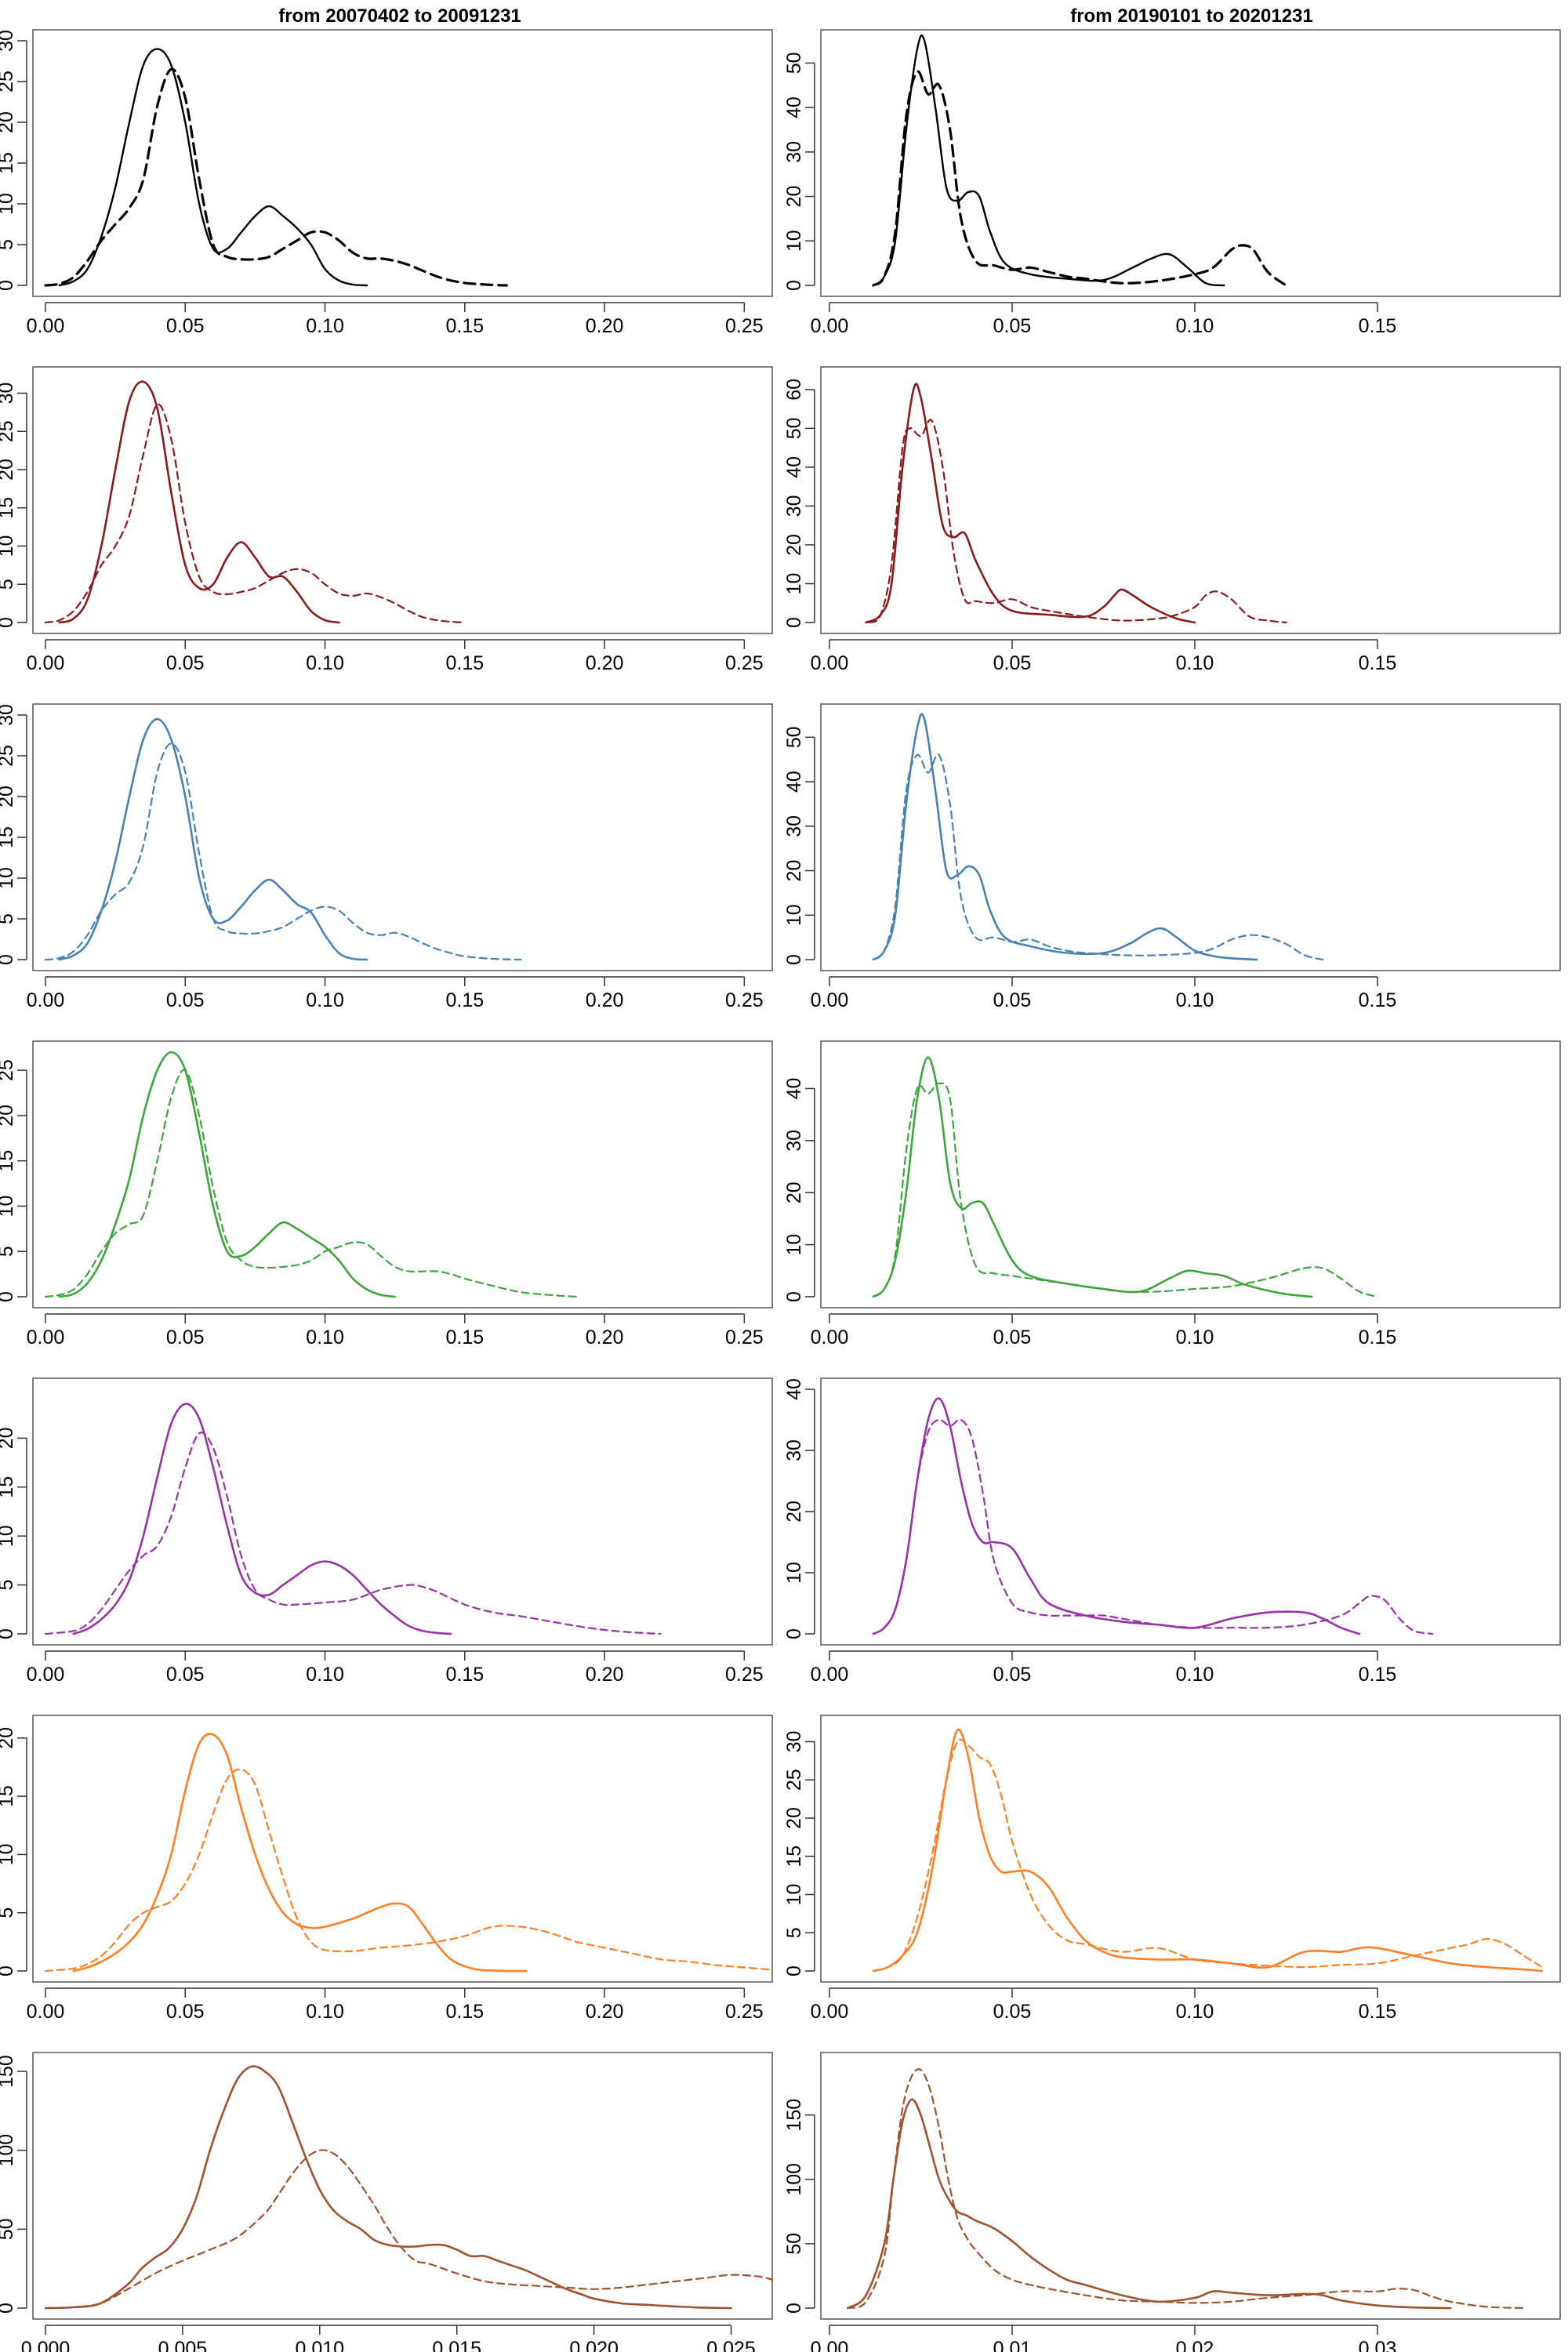 The height and width of the screenshot is (2352, 1568). I want to click on density-panel-r4c1: 0.00 0.05 0.10 0.15 0.20 0.25 0 5 10 15 20 25, so click(386, 1194).